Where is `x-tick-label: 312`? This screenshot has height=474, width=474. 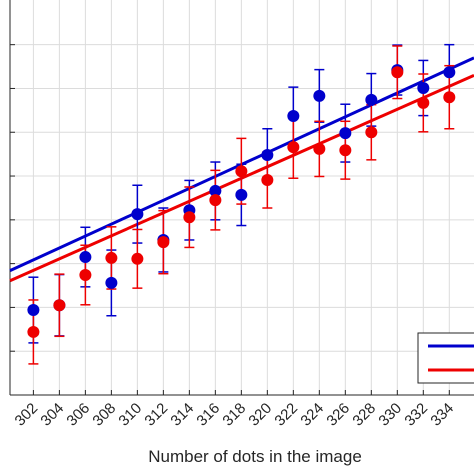 x-tick-label: 312 is located at coordinates (156, 415).